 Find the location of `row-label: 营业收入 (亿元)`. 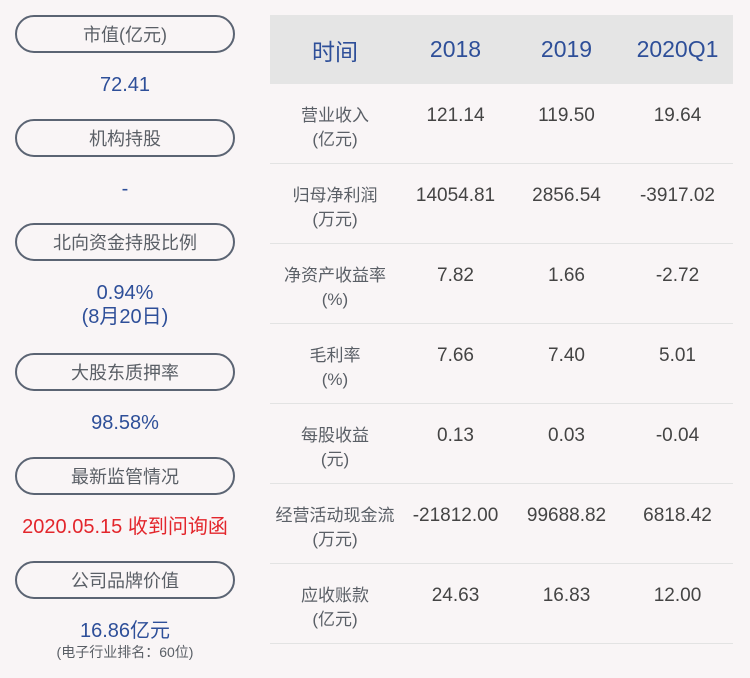

row-label: 营业收入 (亿元) is located at coordinates (335, 118).